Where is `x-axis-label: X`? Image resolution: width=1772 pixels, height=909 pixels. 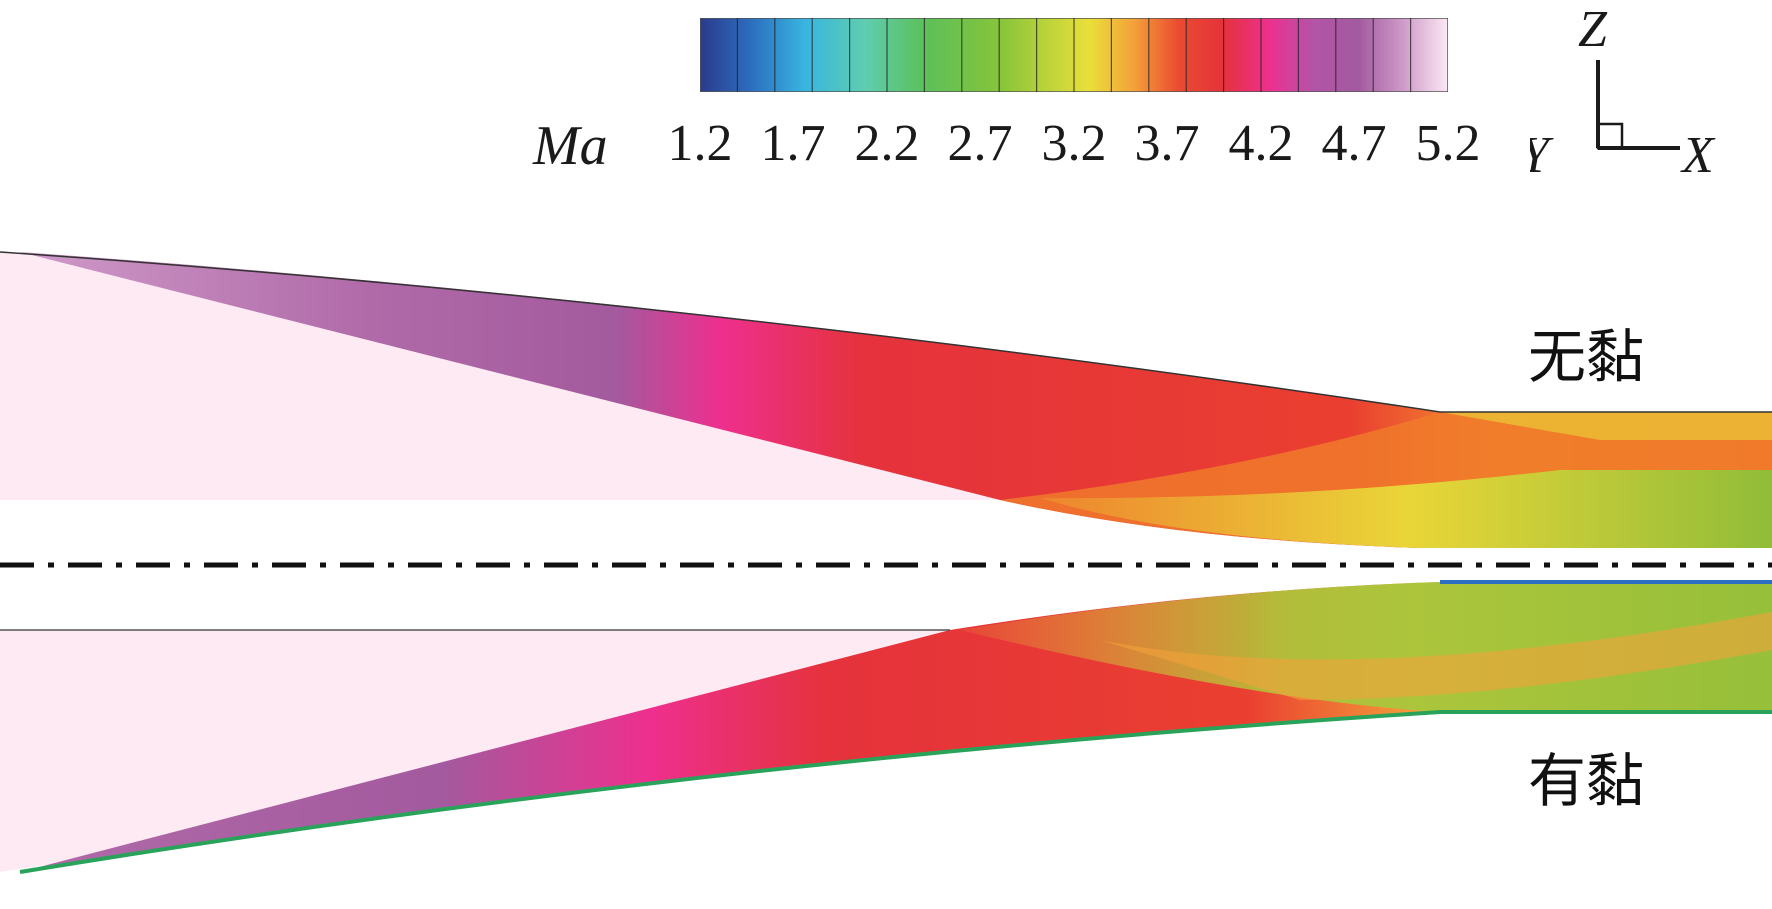 x-axis-label: X is located at coordinates (1698, 155).